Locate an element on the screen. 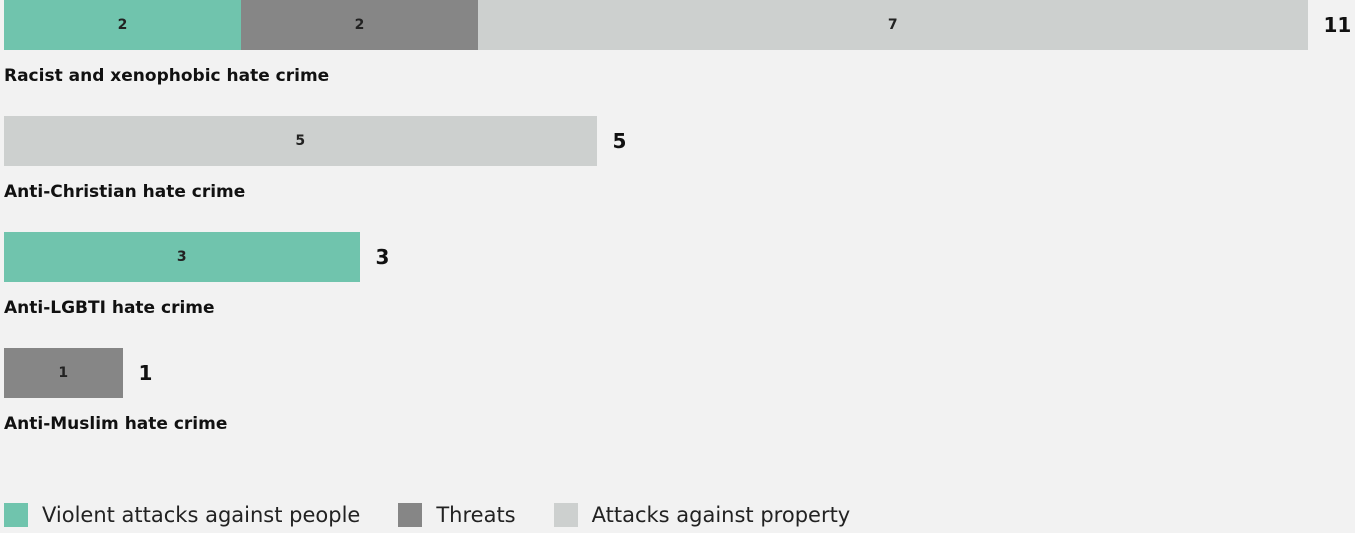 The width and height of the screenshot is (1355, 533). bar-segment: 3 is located at coordinates (182, 257).